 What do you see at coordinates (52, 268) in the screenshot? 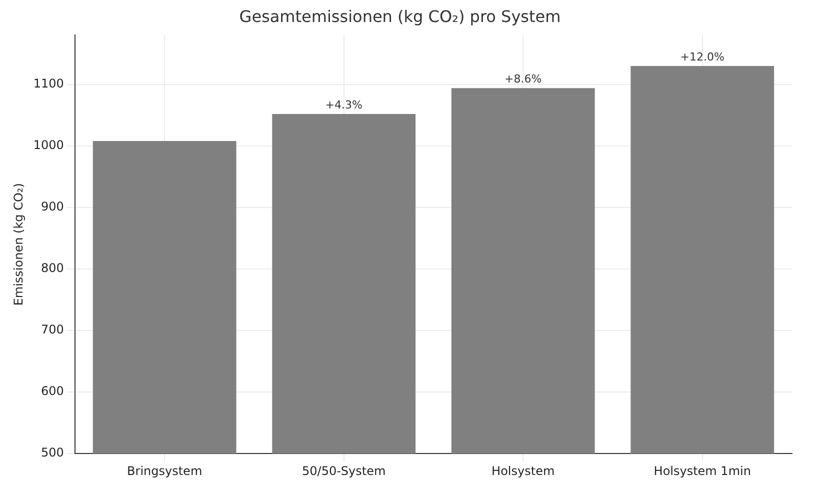
I see `y-tick-label: 800` at bounding box center [52, 268].